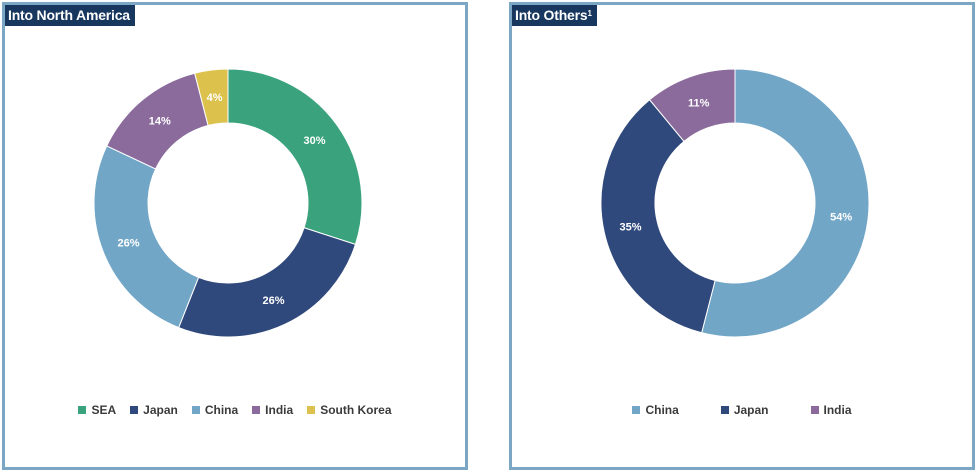  What do you see at coordinates (104, 410) in the screenshot?
I see `legend-label: SEA` at bounding box center [104, 410].